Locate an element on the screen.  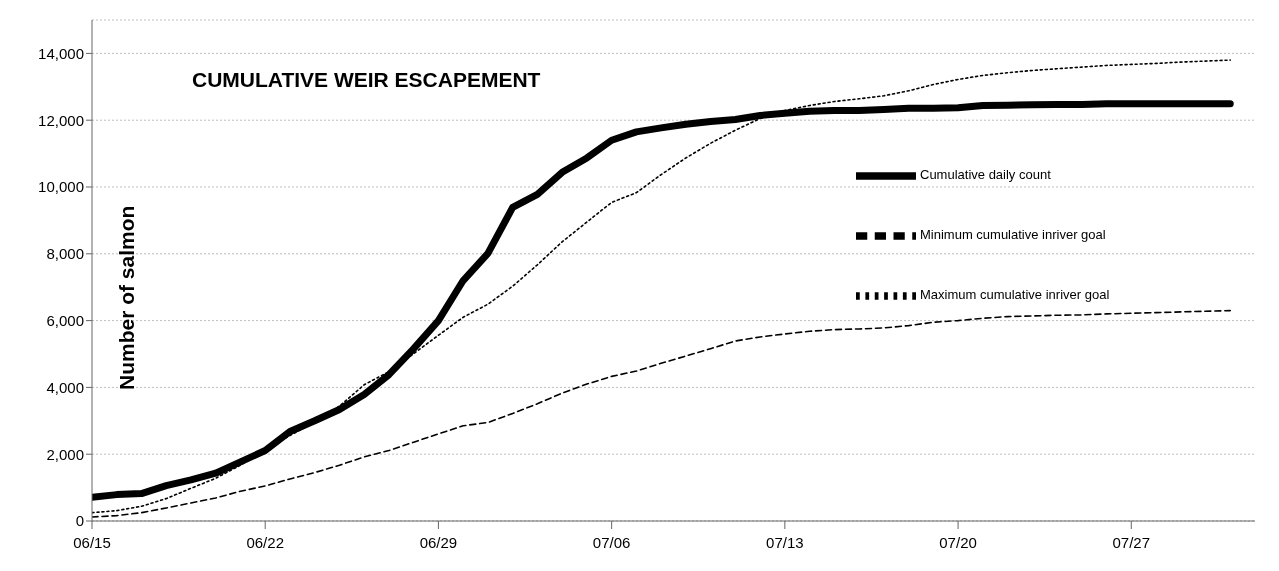
y-tick-label: 4,000 is located at coordinates (65, 387).